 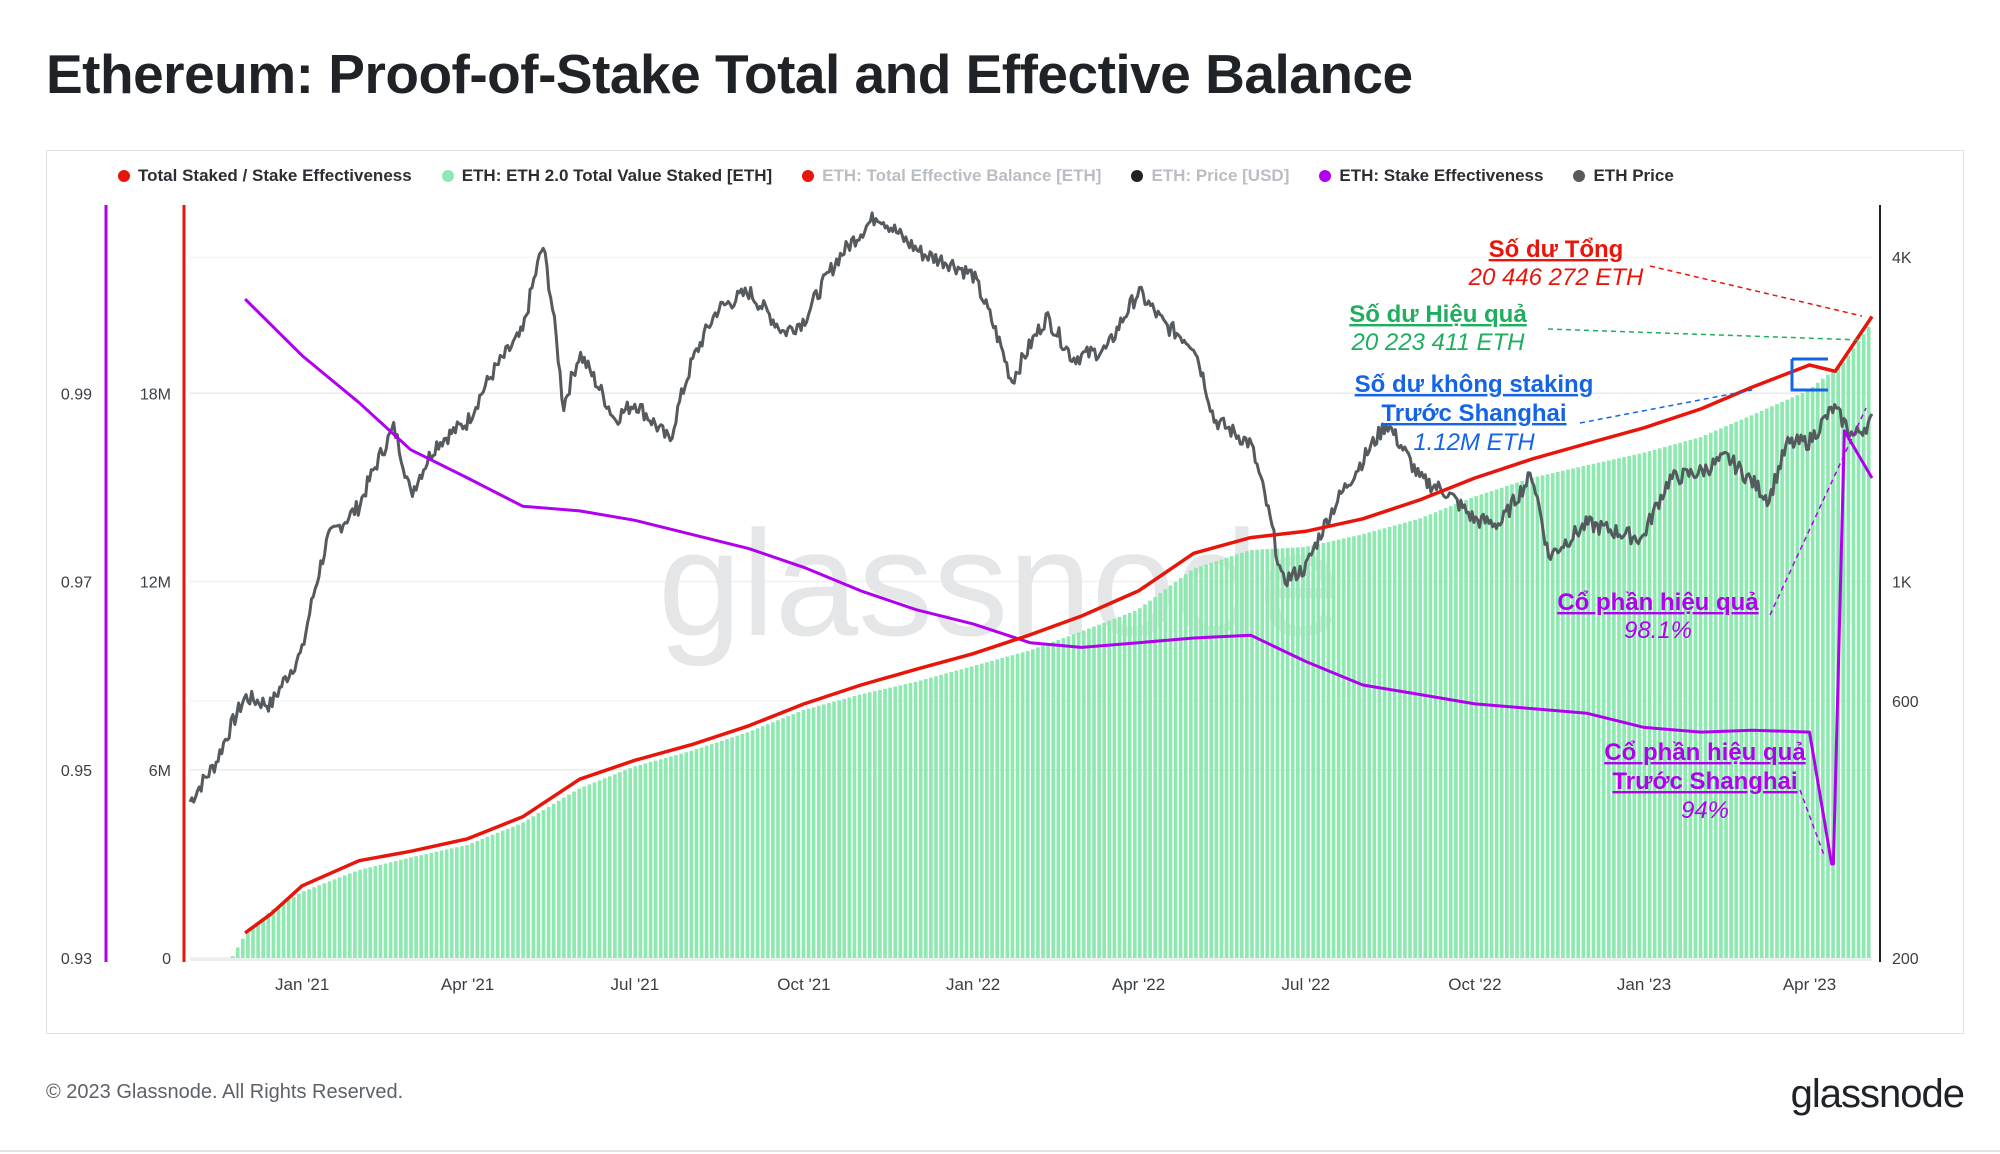 What do you see at coordinates (1705, 334) in the screenshot?
I see `annotation-effective-leader` at bounding box center [1705, 334].